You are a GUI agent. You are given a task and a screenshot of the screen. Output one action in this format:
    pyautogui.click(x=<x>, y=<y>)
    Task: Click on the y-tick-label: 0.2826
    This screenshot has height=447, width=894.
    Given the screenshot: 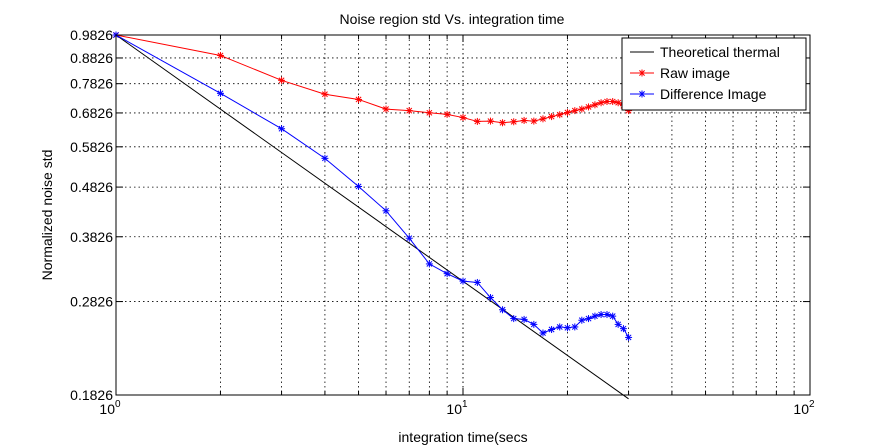 What is the action you would take?
    pyautogui.click(x=91, y=302)
    